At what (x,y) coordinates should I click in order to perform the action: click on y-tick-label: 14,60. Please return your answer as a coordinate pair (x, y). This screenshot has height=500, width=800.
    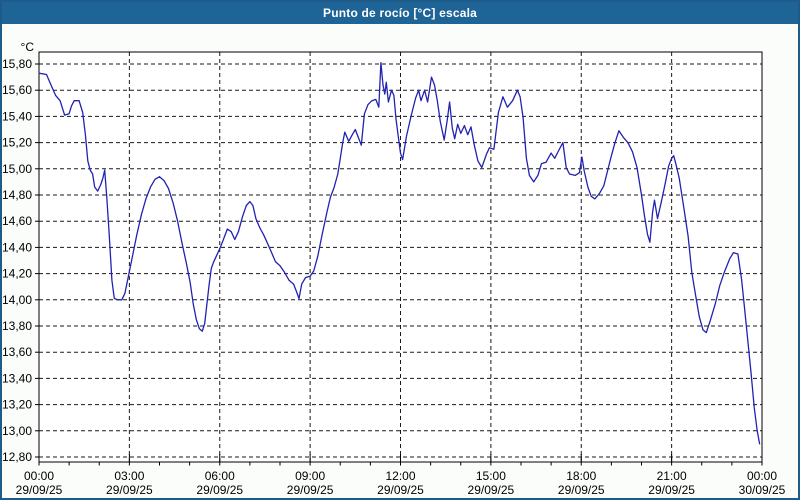
    Looking at the image, I should click on (17, 221).